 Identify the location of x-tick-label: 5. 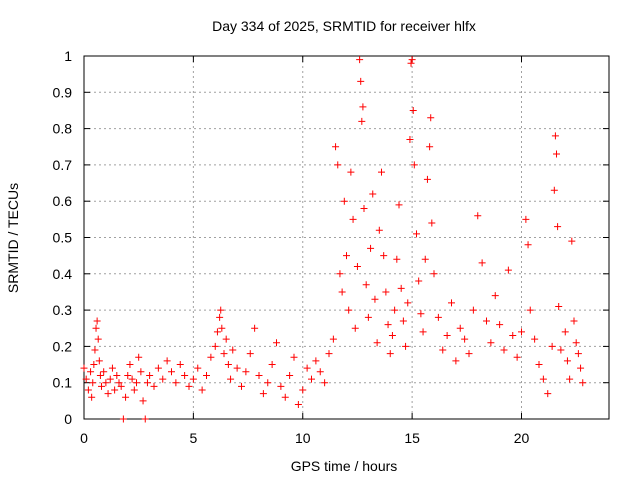
(193, 438).